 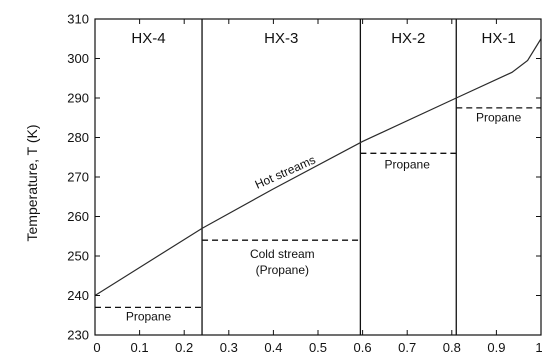 I want to click on y-tick-label: 280, so click(x=78, y=137).